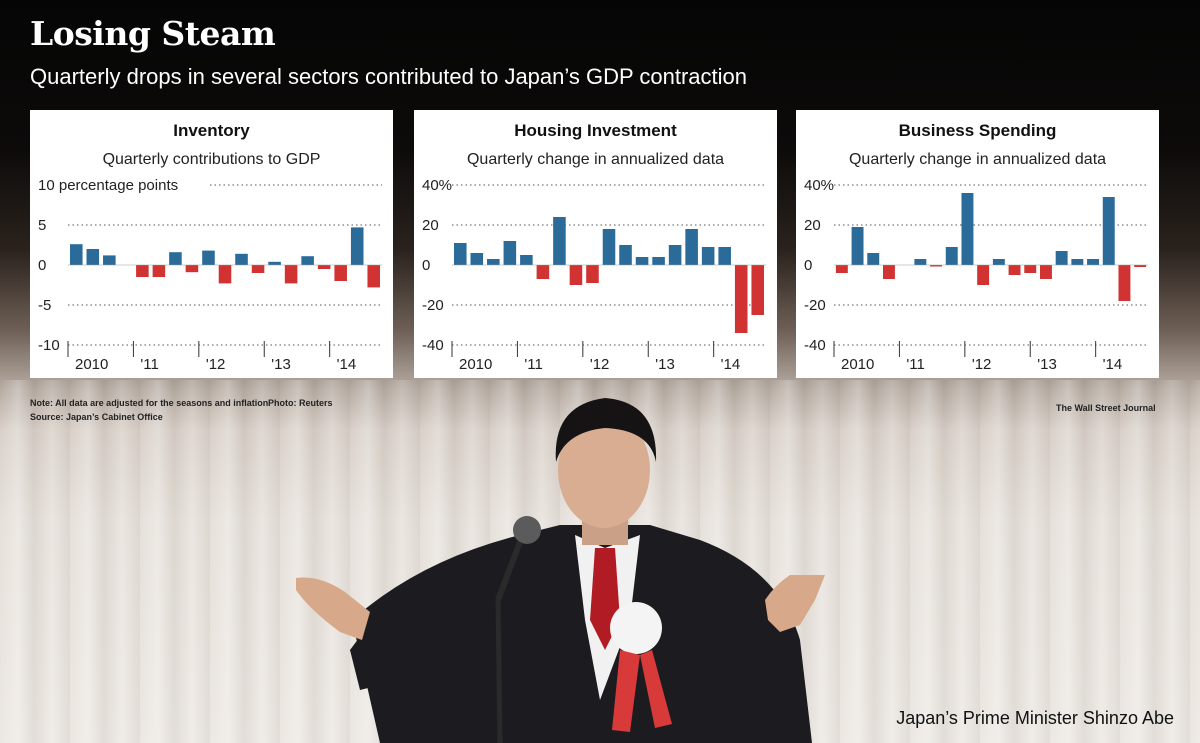 Image resolution: width=1200 pixels, height=743 pixels. Describe the element at coordinates (108, 185) in the screenshot. I see `y-tick-label: 10 percentage points` at that location.